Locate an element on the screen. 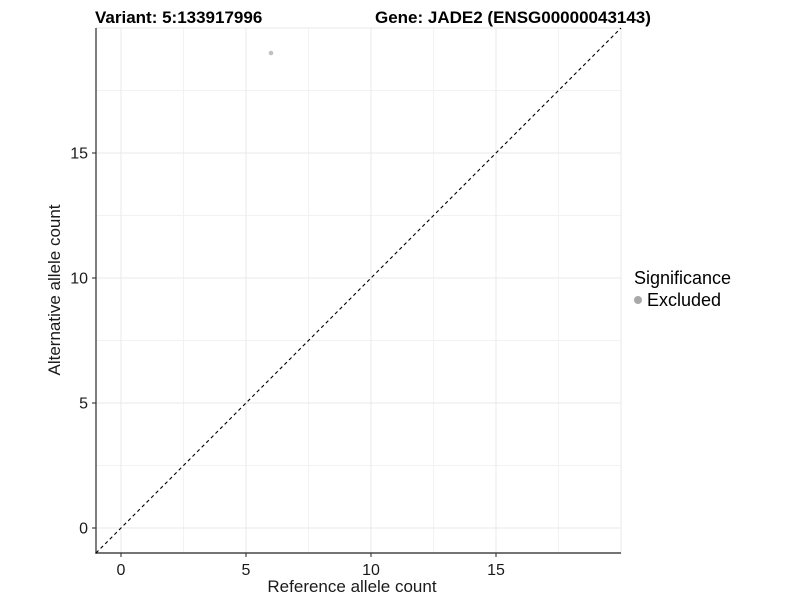  legend: Significance Excluded is located at coordinates (682, 288).